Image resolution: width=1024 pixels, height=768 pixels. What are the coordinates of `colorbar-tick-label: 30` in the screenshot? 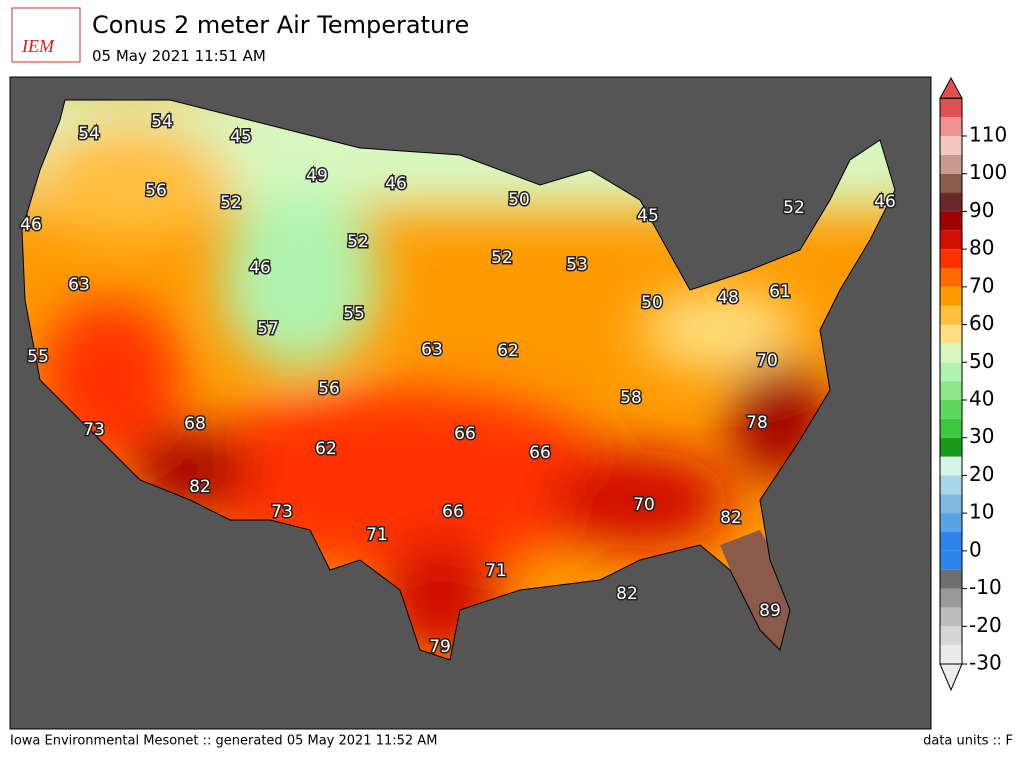 It's located at (981, 436).